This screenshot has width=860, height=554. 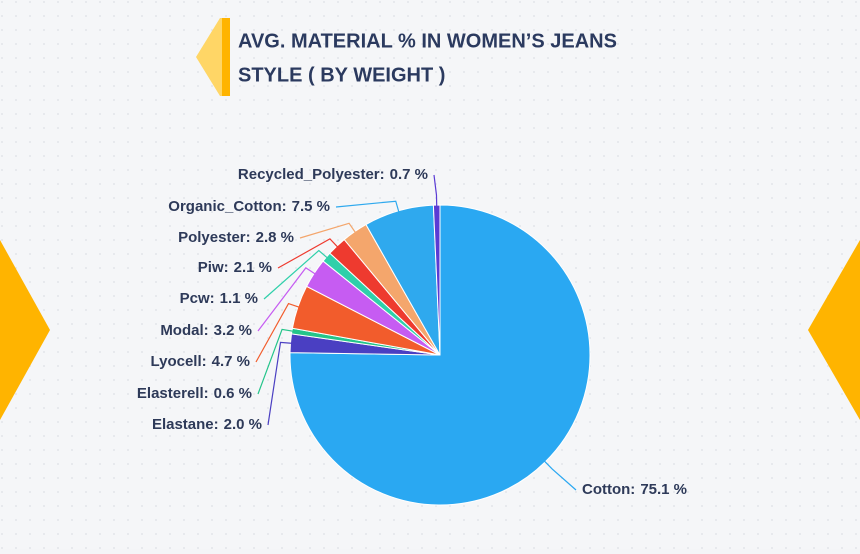 What do you see at coordinates (226, 57) in the screenshot?
I see `title-bar` at bounding box center [226, 57].